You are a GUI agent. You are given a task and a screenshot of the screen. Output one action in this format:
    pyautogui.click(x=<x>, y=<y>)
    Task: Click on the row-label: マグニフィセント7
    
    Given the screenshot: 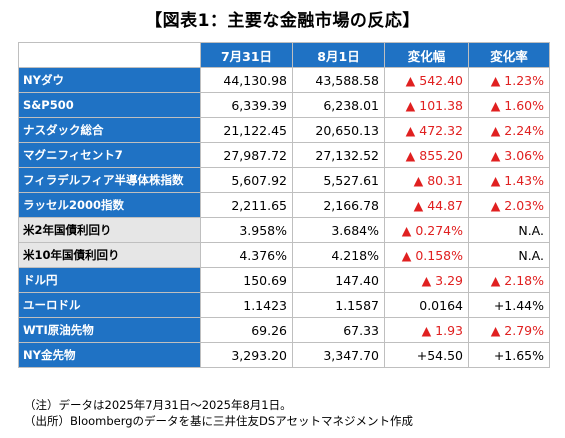 What is the action you would take?
    pyautogui.click(x=109, y=155)
    